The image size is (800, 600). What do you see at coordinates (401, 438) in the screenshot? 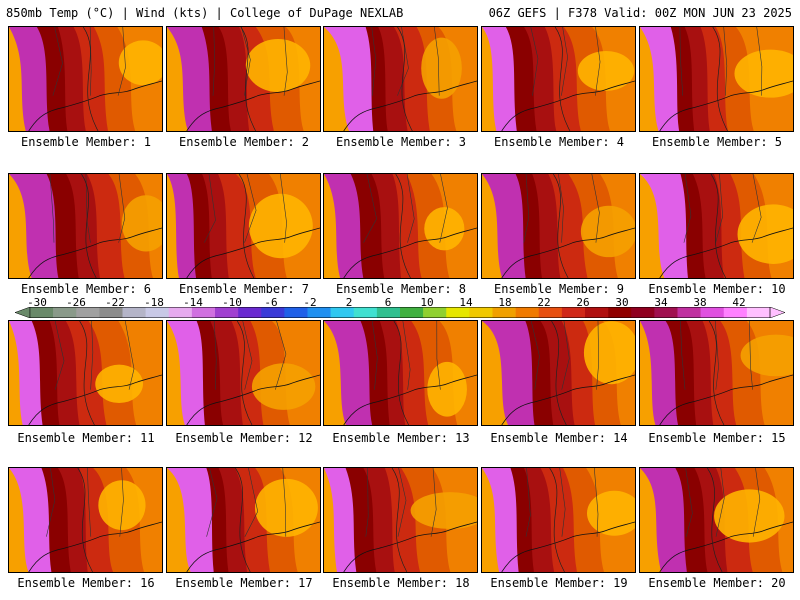
I see `member-label: Ensemble Member: 13` at bounding box center [401, 438].